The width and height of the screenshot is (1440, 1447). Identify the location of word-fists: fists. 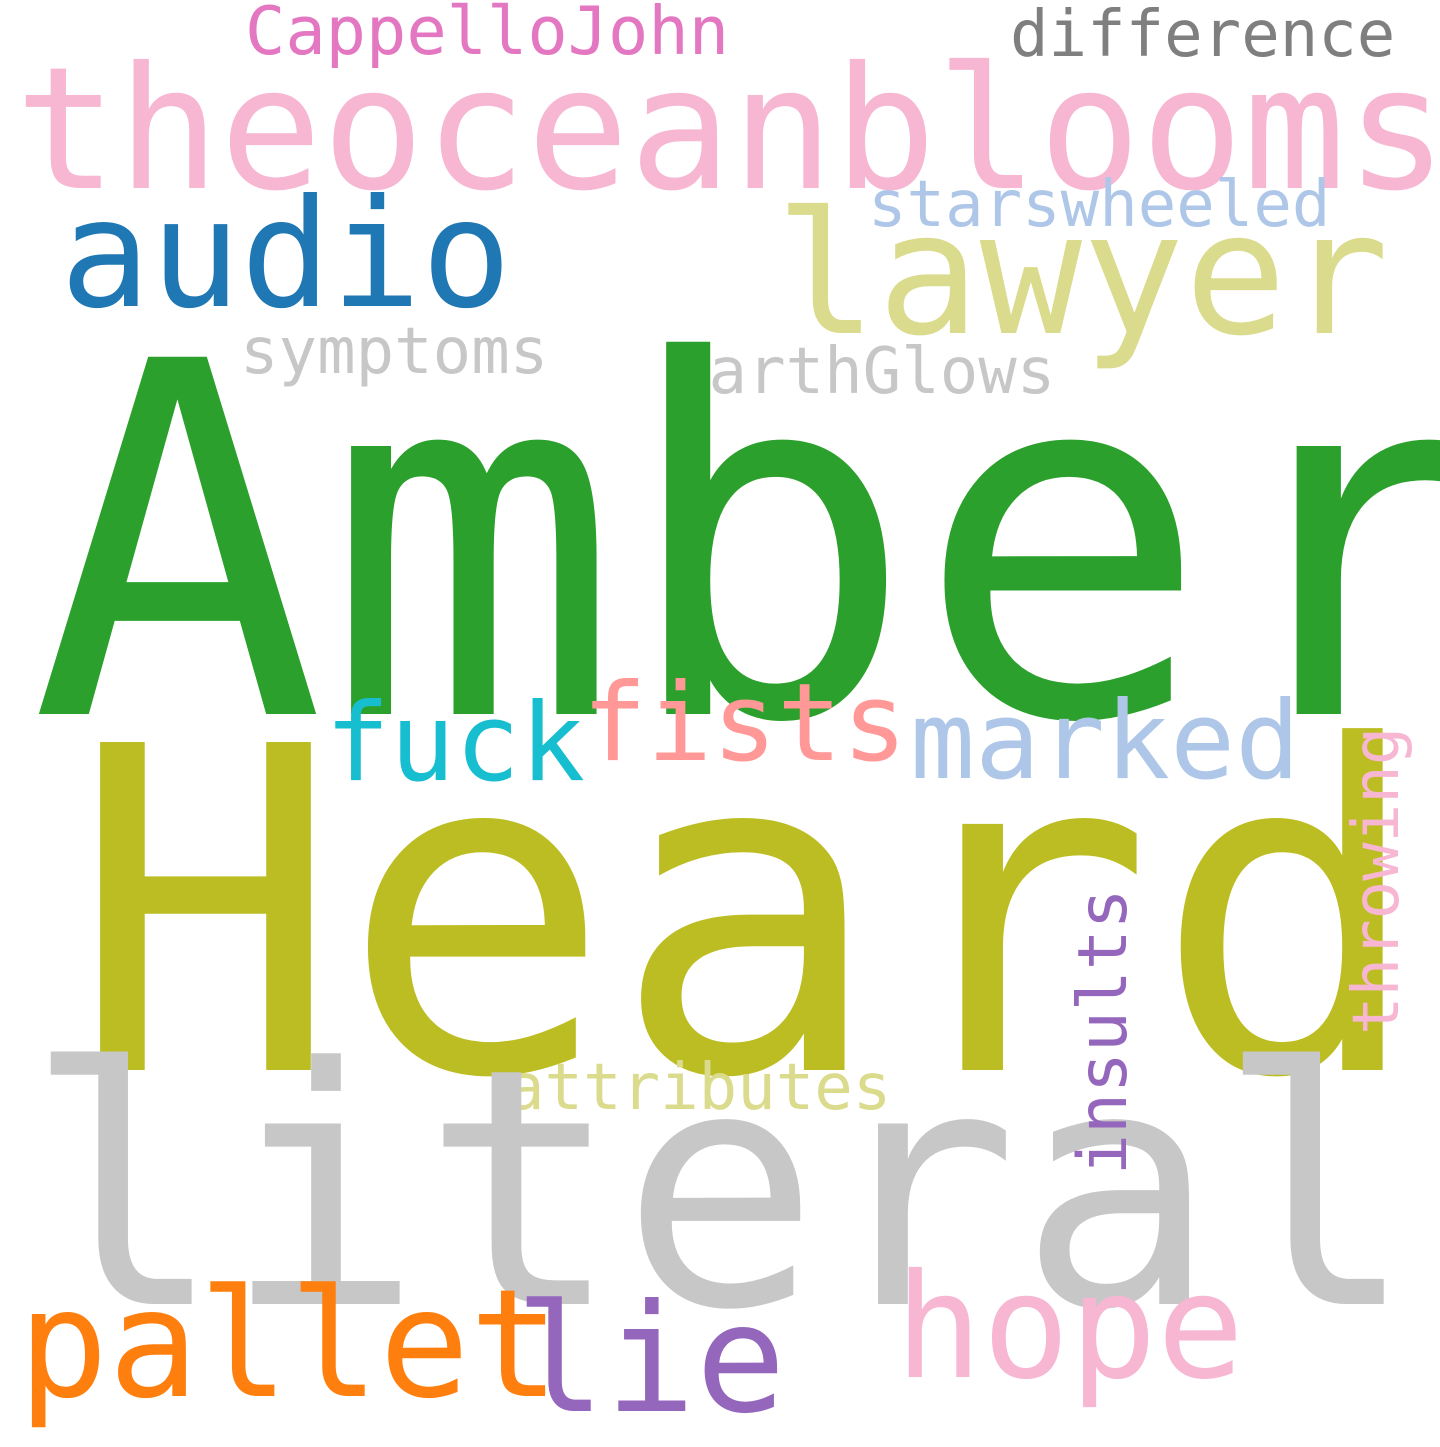
(745, 723).